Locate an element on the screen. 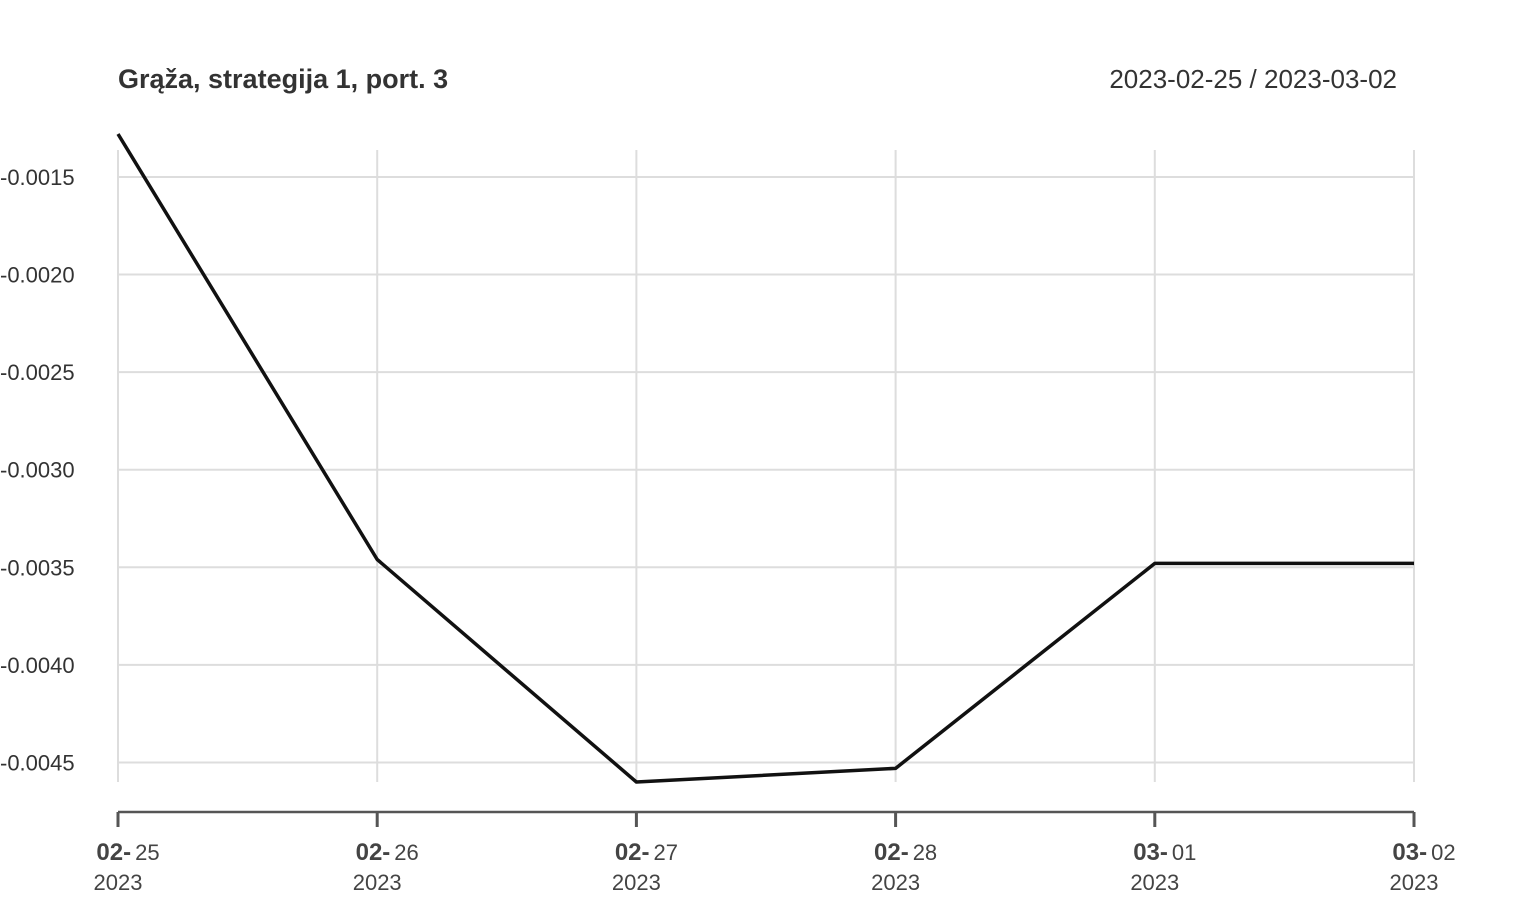 This screenshot has width=1517, height=906. y-tick-label: -0.0025 is located at coordinates (37, 372).